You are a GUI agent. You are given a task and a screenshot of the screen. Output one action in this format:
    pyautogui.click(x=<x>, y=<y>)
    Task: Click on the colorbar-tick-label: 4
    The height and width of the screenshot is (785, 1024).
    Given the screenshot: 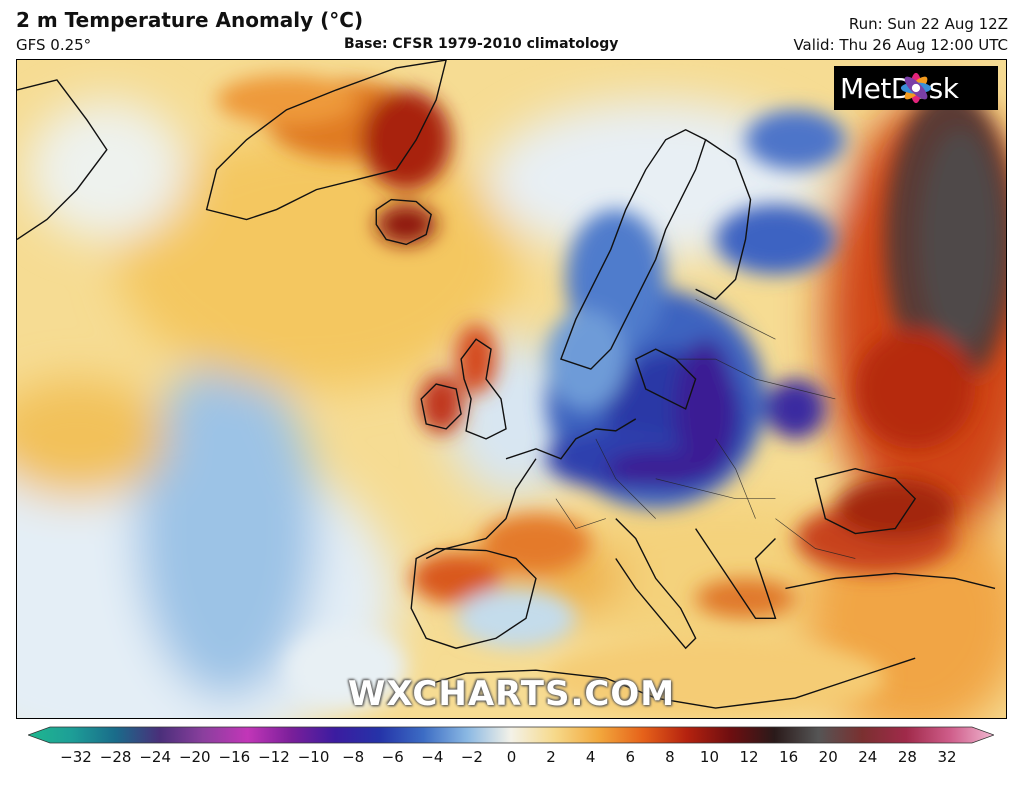 What is the action you would take?
    pyautogui.click(x=590, y=757)
    